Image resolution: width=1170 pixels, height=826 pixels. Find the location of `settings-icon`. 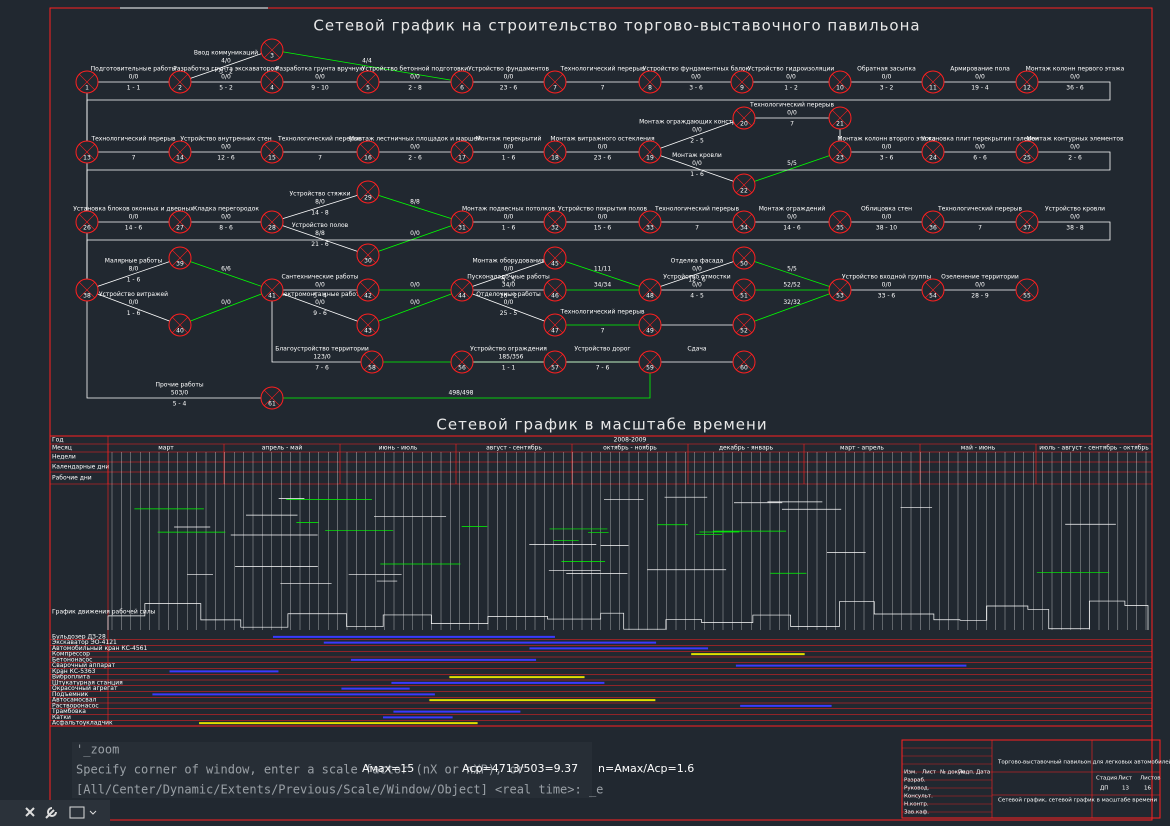

settings-icon is located at coordinates (51, 813).